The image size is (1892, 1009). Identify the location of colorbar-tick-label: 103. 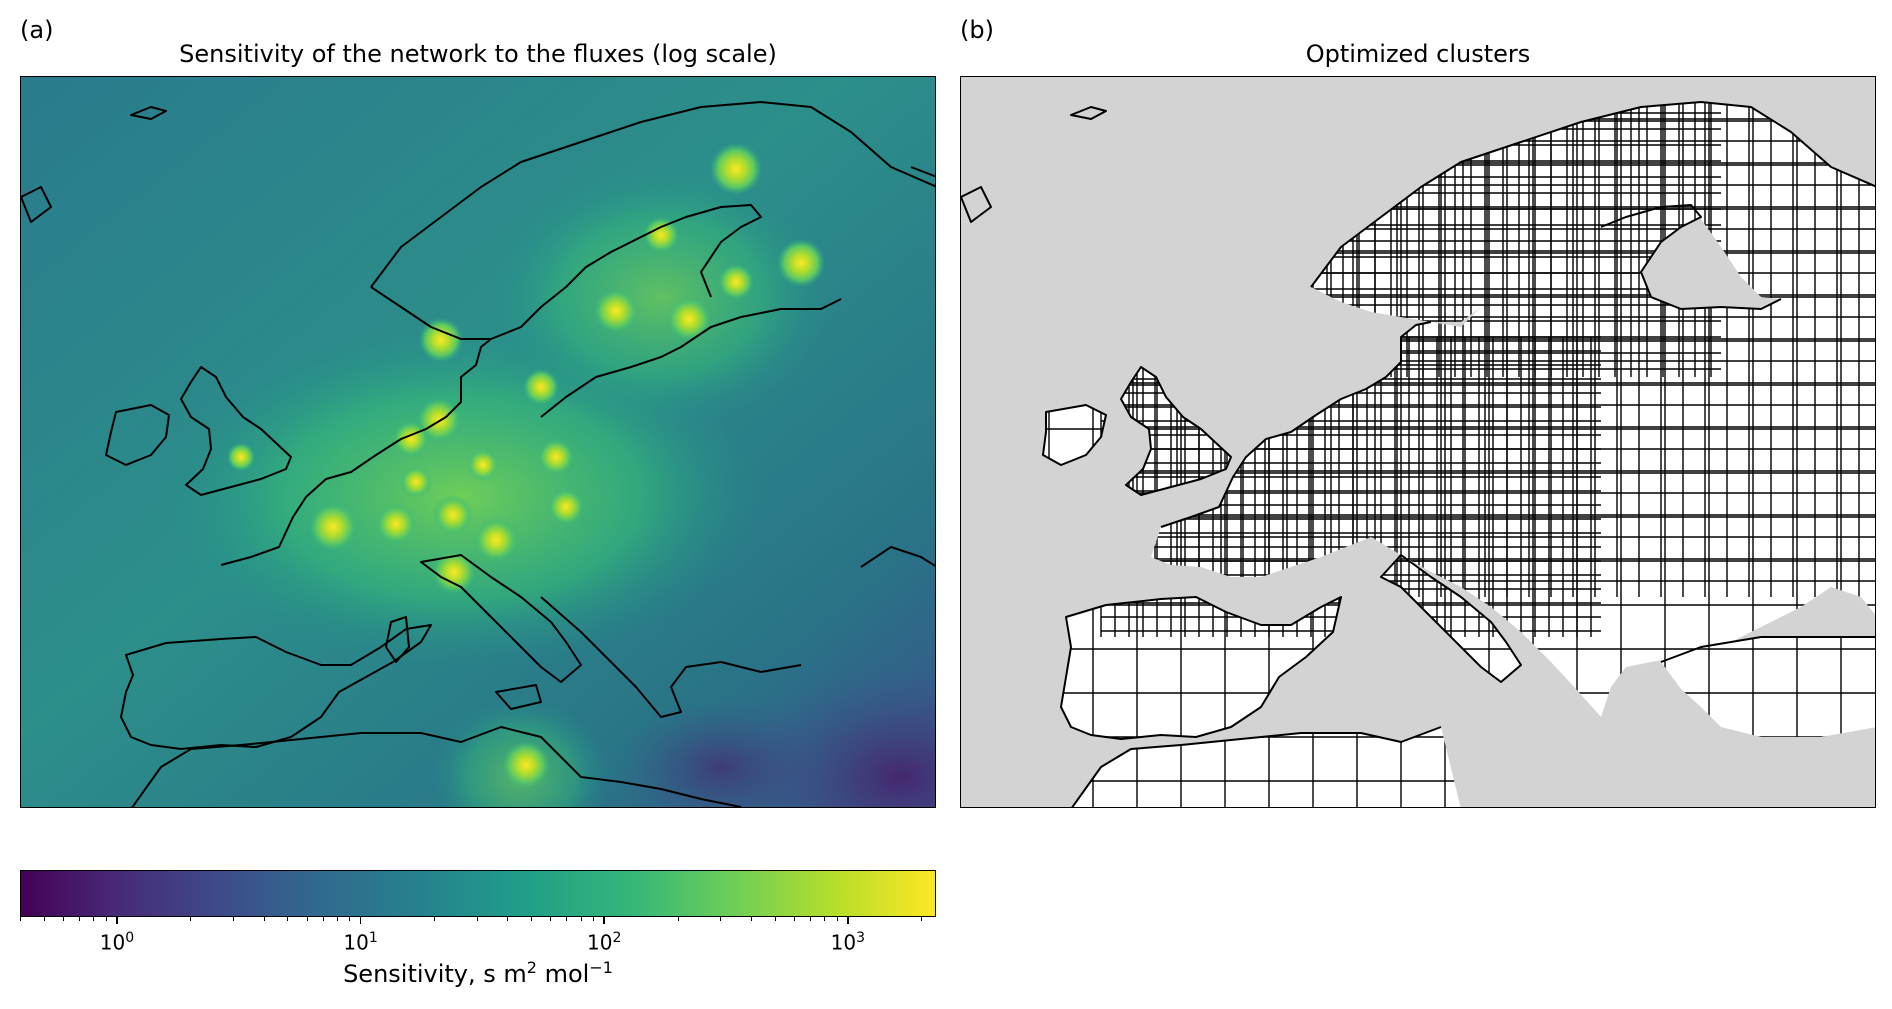
(848, 942).